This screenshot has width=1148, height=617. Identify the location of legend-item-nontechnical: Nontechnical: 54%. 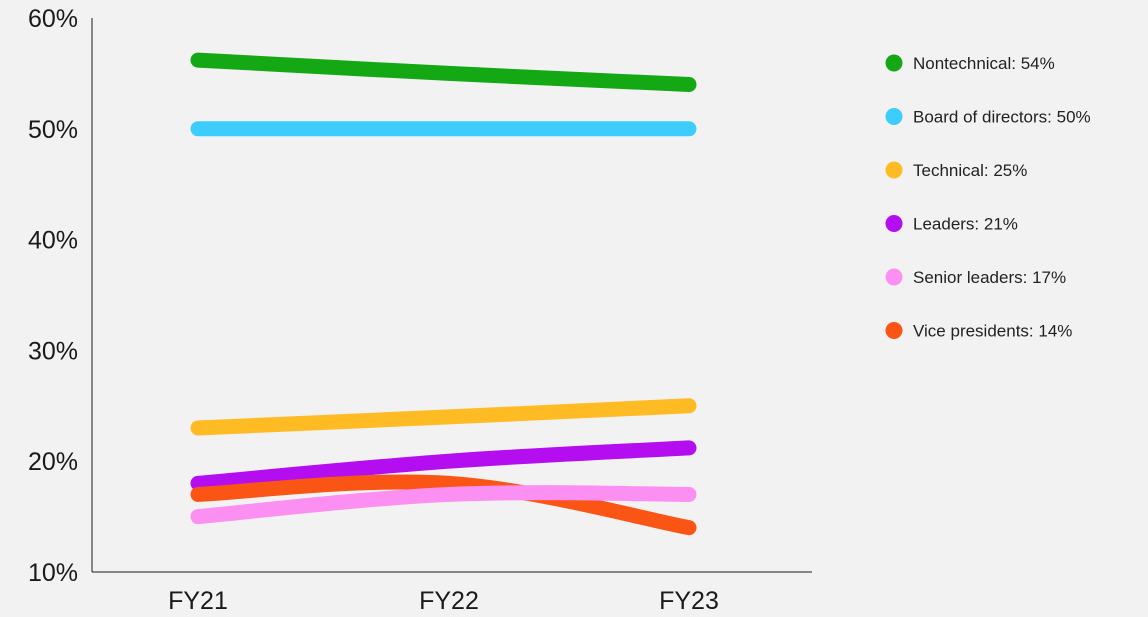
(970, 63).